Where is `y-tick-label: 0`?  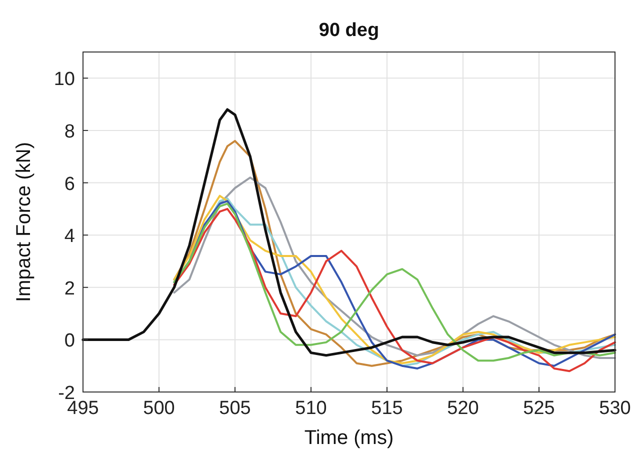 y-tick-label: 0 is located at coordinates (69, 341).